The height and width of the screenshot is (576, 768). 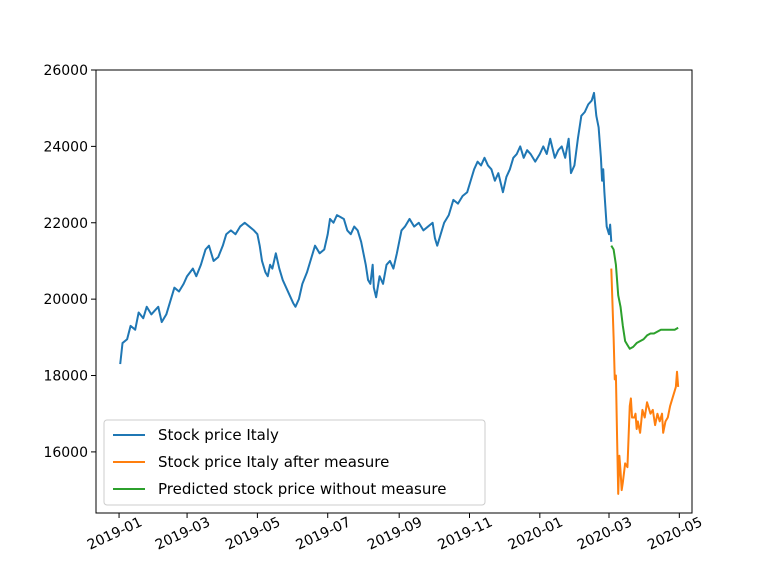 I want to click on legend-label-0: Stock price Italy, so click(x=218, y=435).